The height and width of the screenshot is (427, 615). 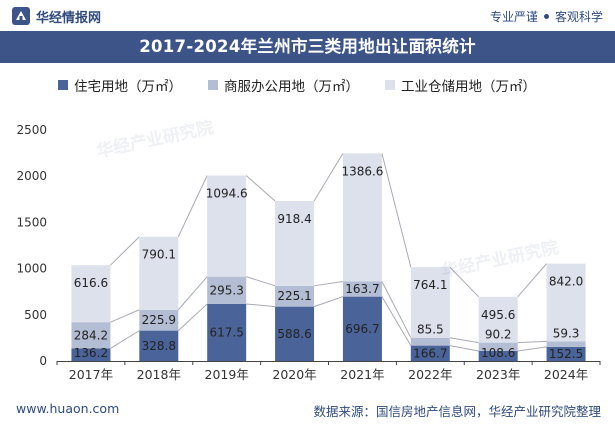 What do you see at coordinates (227, 194) in the screenshot?
I see `data-label-industrial: 1094.6` at bounding box center [227, 194].